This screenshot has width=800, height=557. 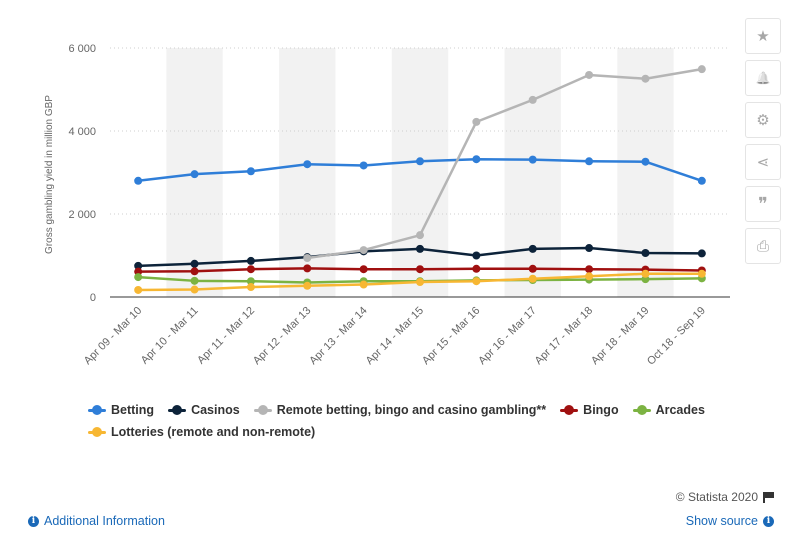 What do you see at coordinates (113, 336) in the screenshot?
I see `x-tick-label: Apr 09 - Mar 10` at bounding box center [113, 336].